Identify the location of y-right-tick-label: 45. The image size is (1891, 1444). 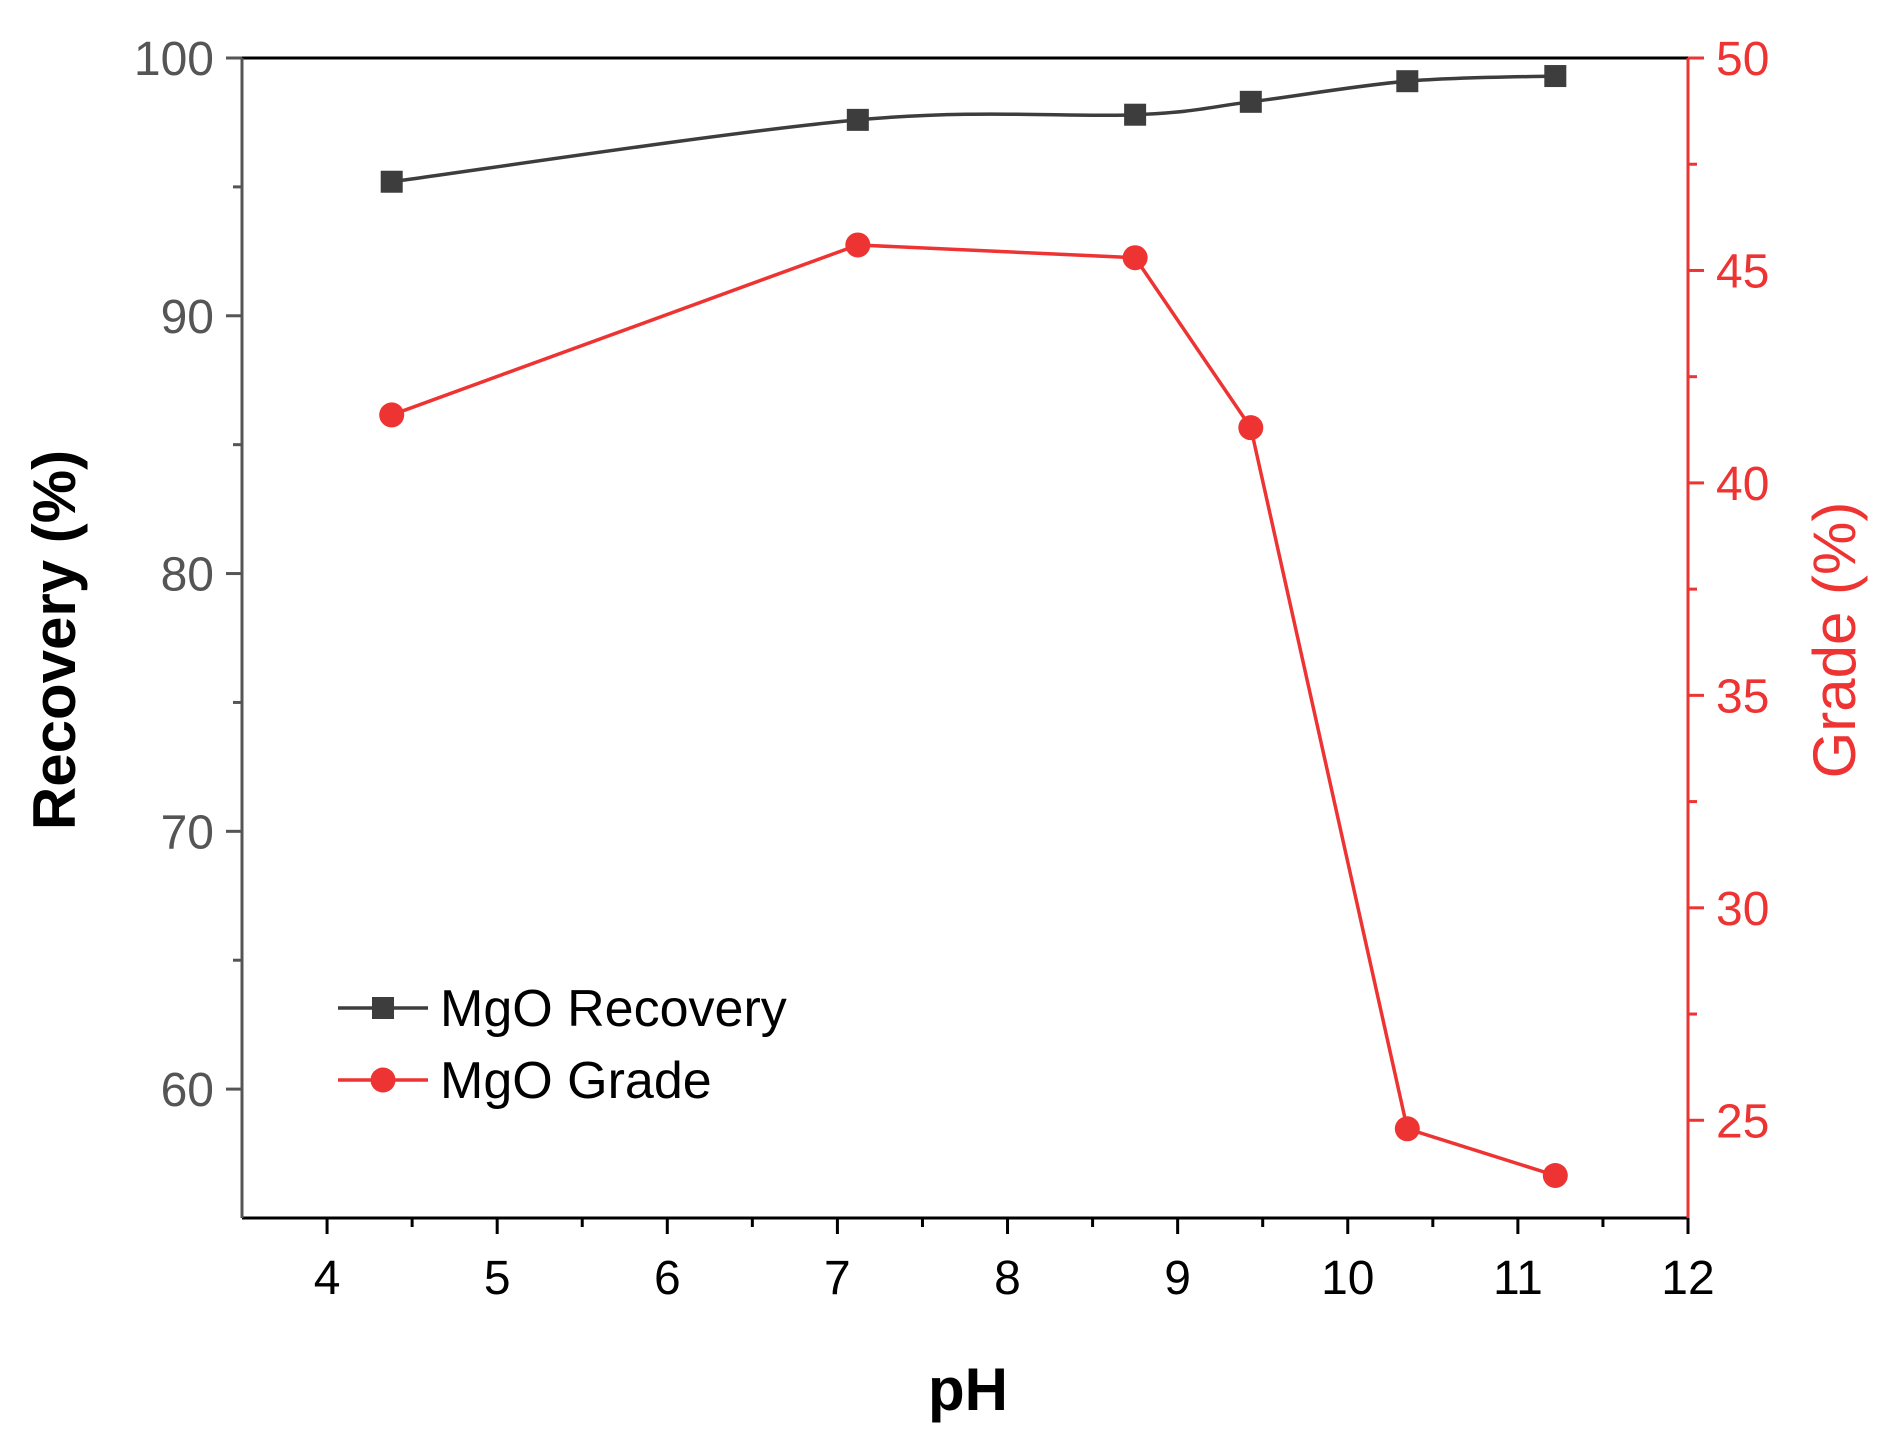
(1742, 271).